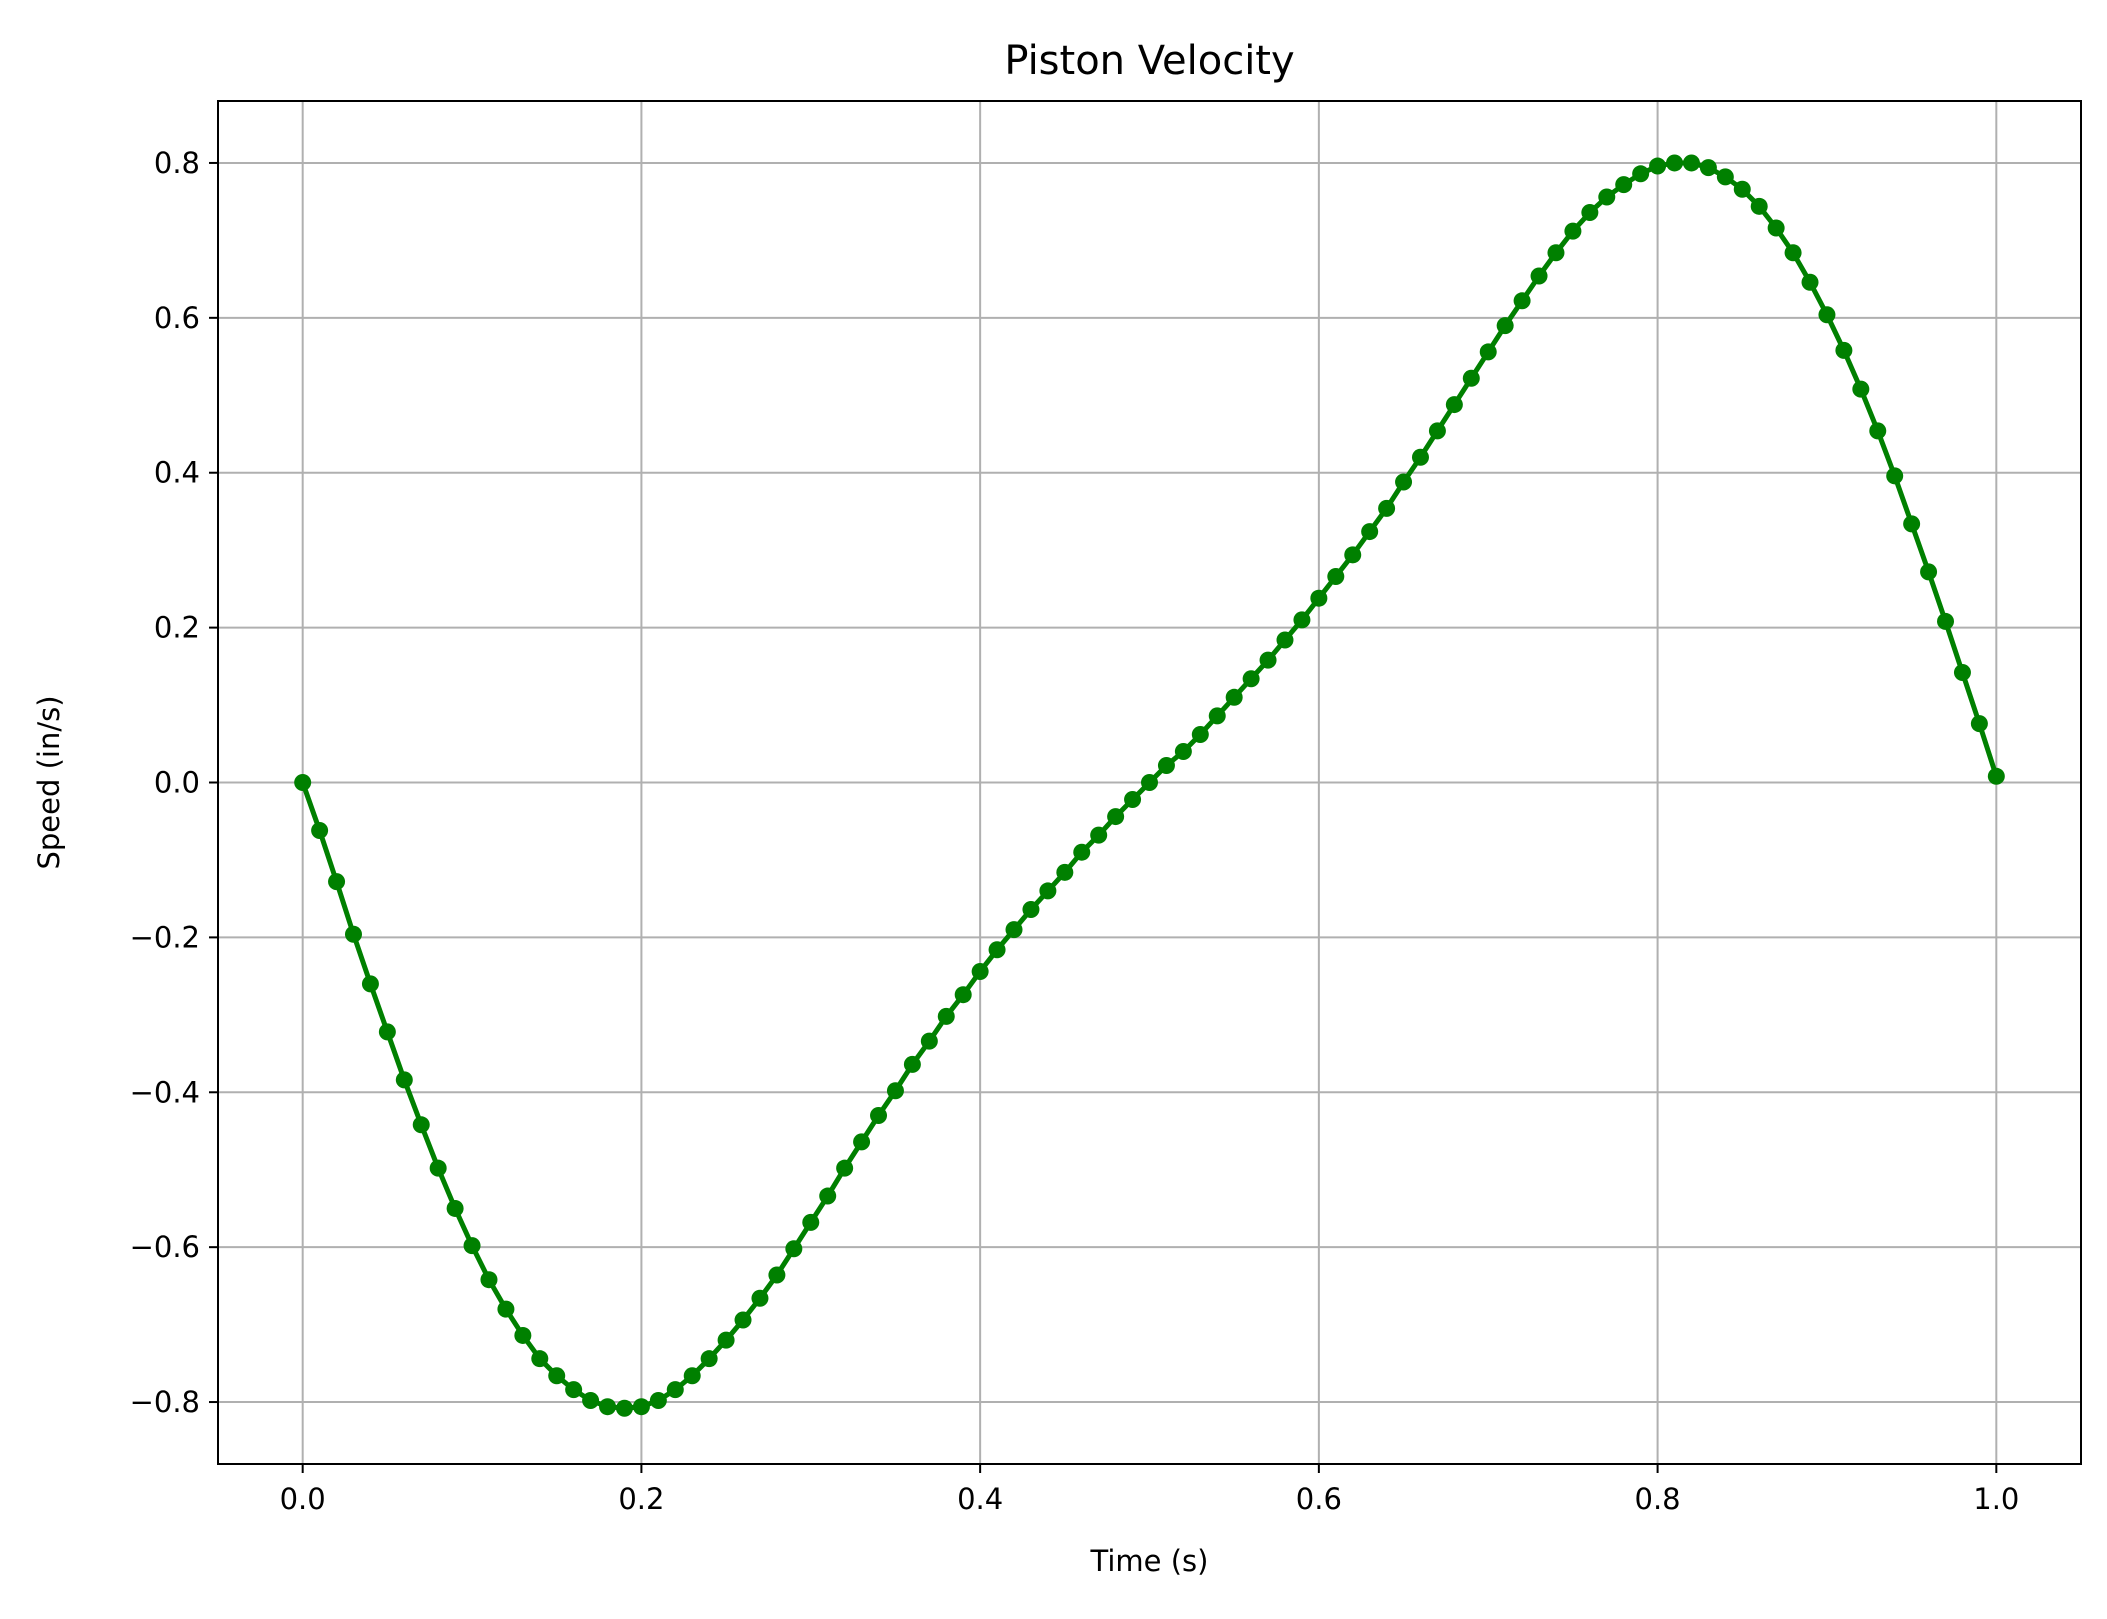  What do you see at coordinates (1996, 1499) in the screenshot?
I see `x-tick-label: 1.0` at bounding box center [1996, 1499].